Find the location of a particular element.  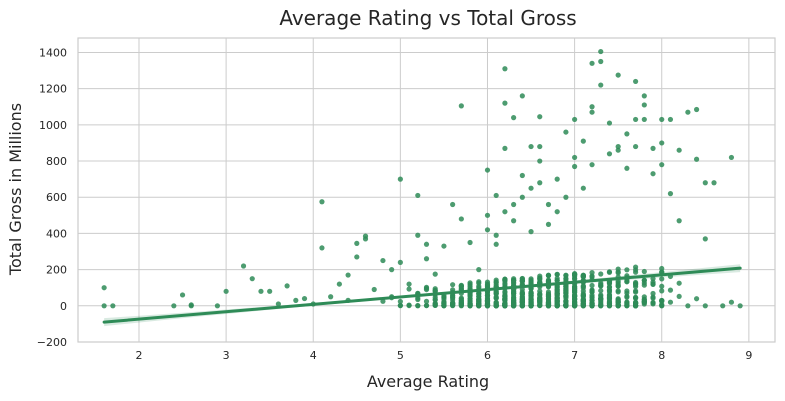

y-tick-label: 0 is located at coordinates (63, 306).